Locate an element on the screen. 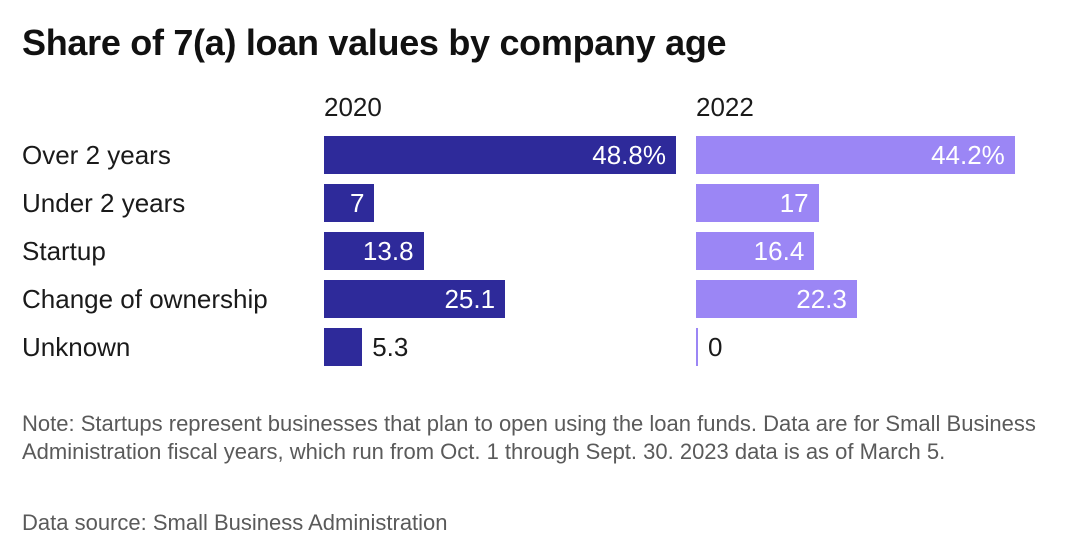 The height and width of the screenshot is (558, 1080). category-label-under-2-years: Under 2 years is located at coordinates (104, 203).